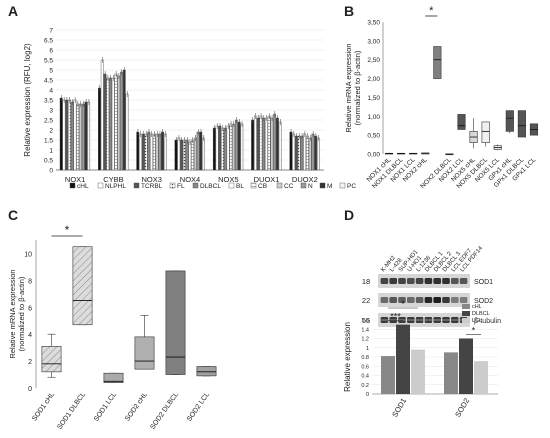  What do you see at coordinates (48, 41) in the screenshot?
I see `y-tick-label-a: 6.5` at bounding box center [48, 41].